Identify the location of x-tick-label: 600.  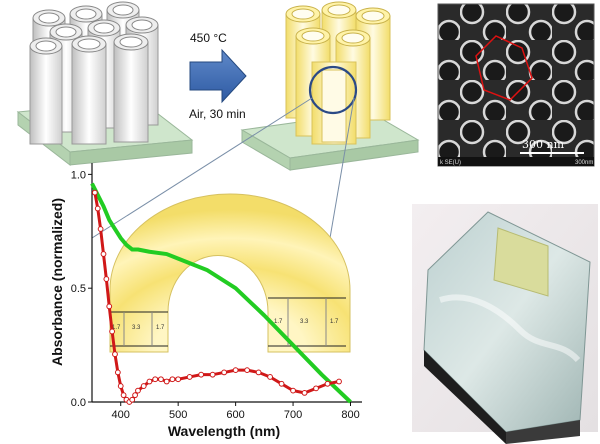
(235, 415).